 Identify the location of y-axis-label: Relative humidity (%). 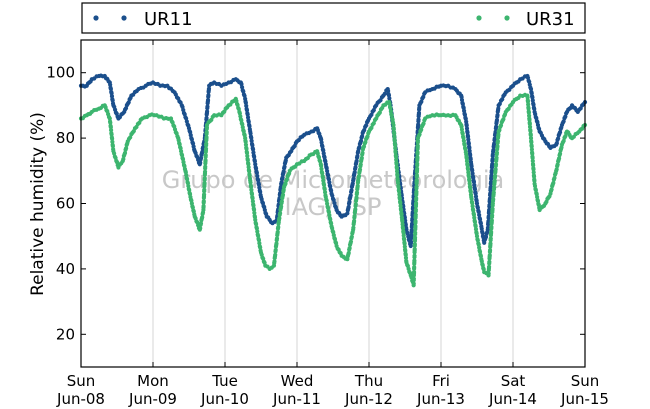
(38, 204).